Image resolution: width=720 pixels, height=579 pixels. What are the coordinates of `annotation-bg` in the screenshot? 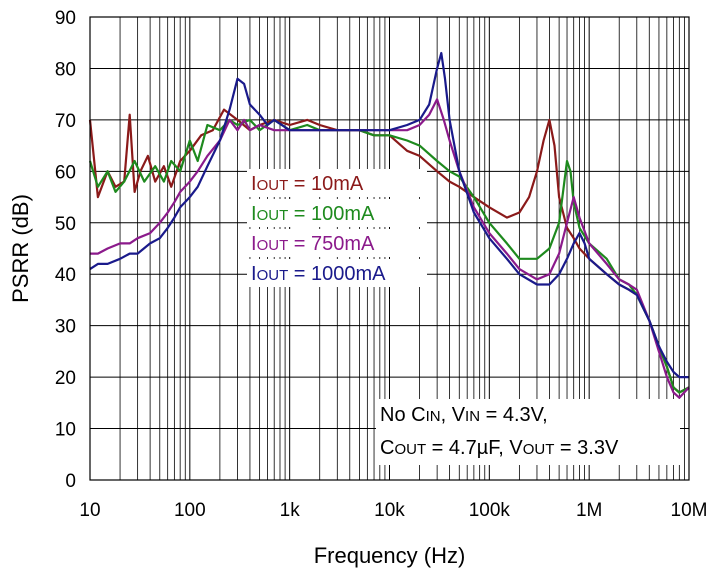 It's located at (528, 432).